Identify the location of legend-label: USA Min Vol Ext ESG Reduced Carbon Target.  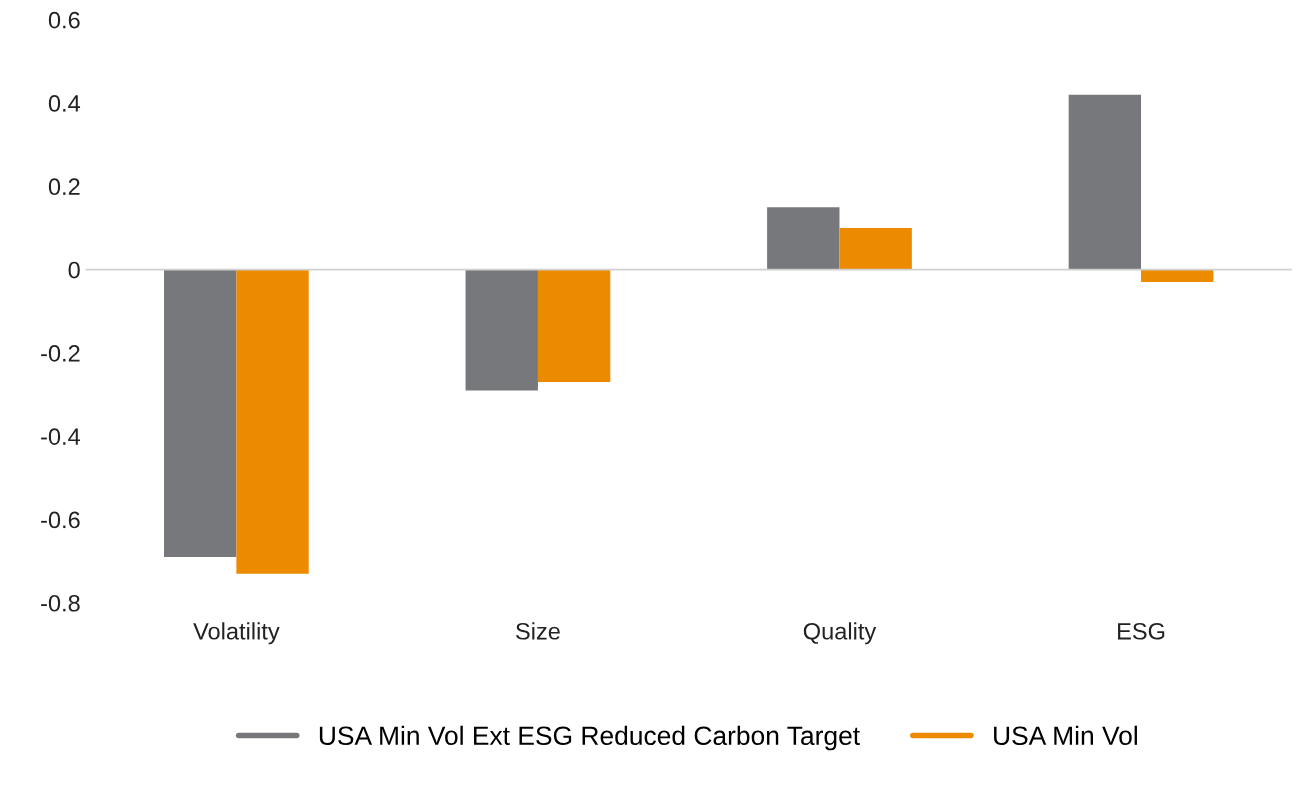
(589, 738).